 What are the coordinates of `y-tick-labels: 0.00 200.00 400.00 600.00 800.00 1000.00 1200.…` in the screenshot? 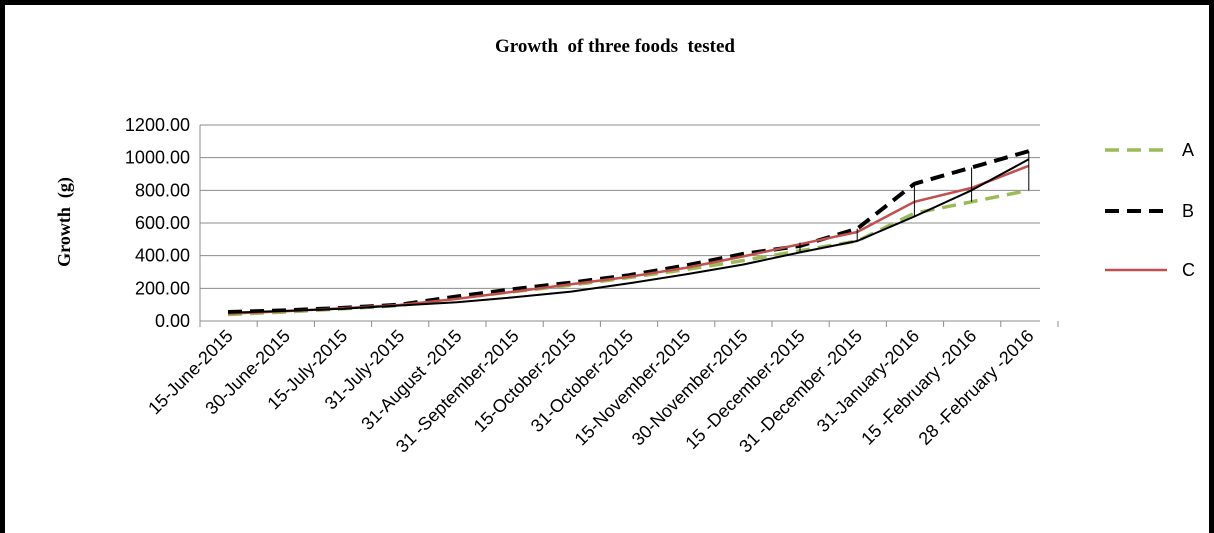 It's located at (157, 223).